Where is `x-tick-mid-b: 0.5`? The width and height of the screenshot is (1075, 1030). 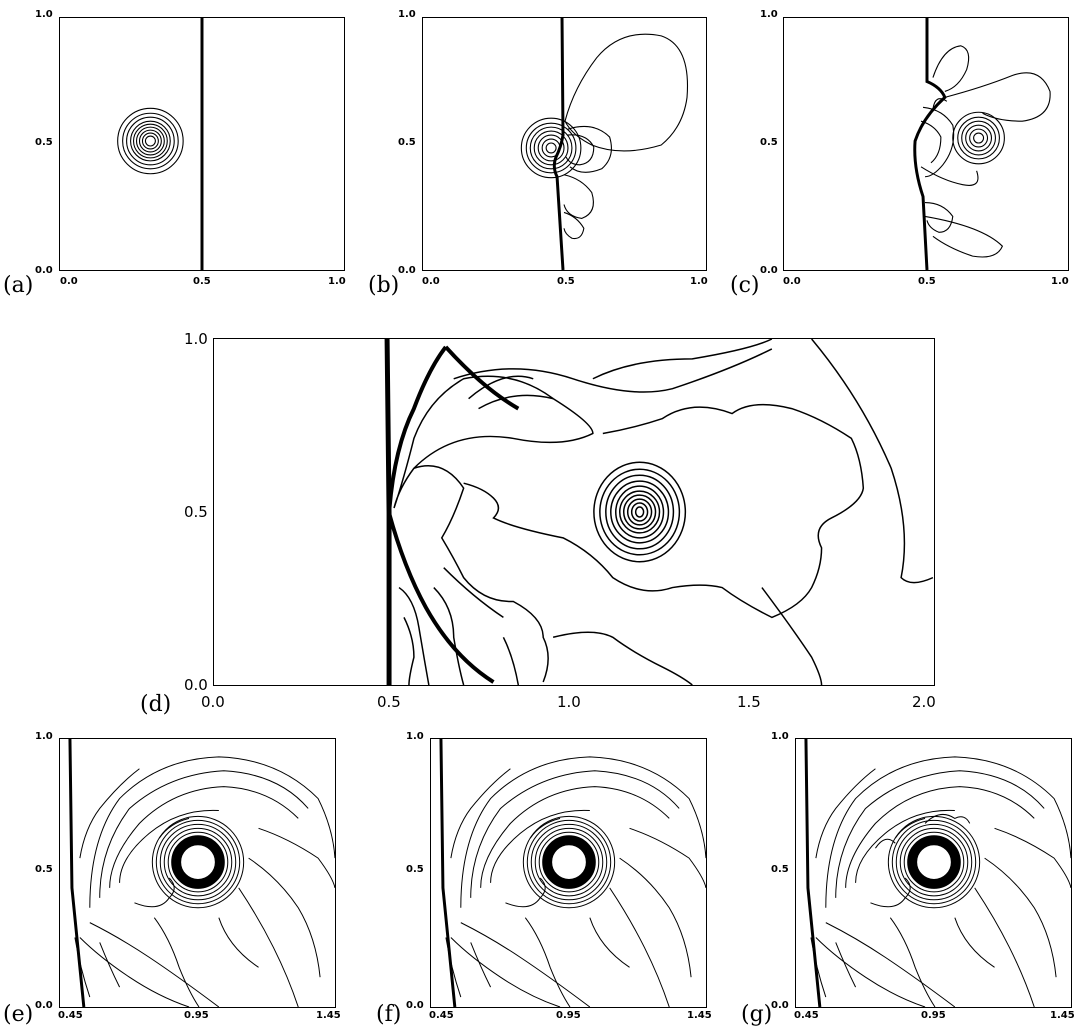 x-tick-mid-b: 0.5 is located at coordinates (566, 281).